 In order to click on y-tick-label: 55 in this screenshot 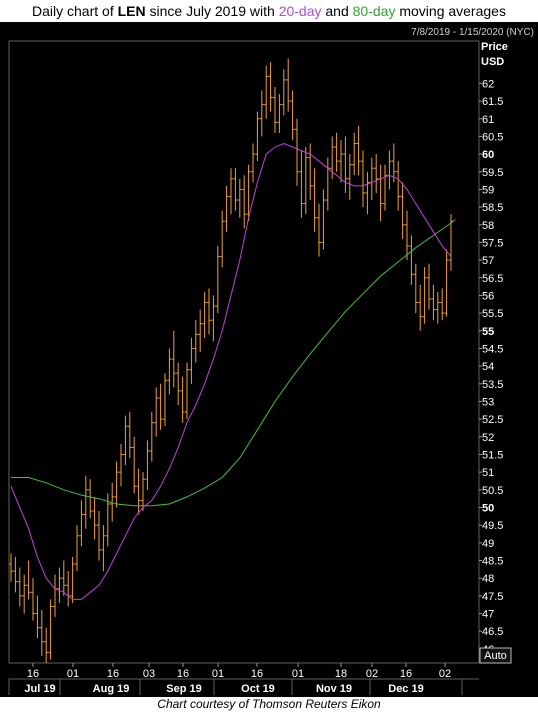, I will do `click(488, 332)`.